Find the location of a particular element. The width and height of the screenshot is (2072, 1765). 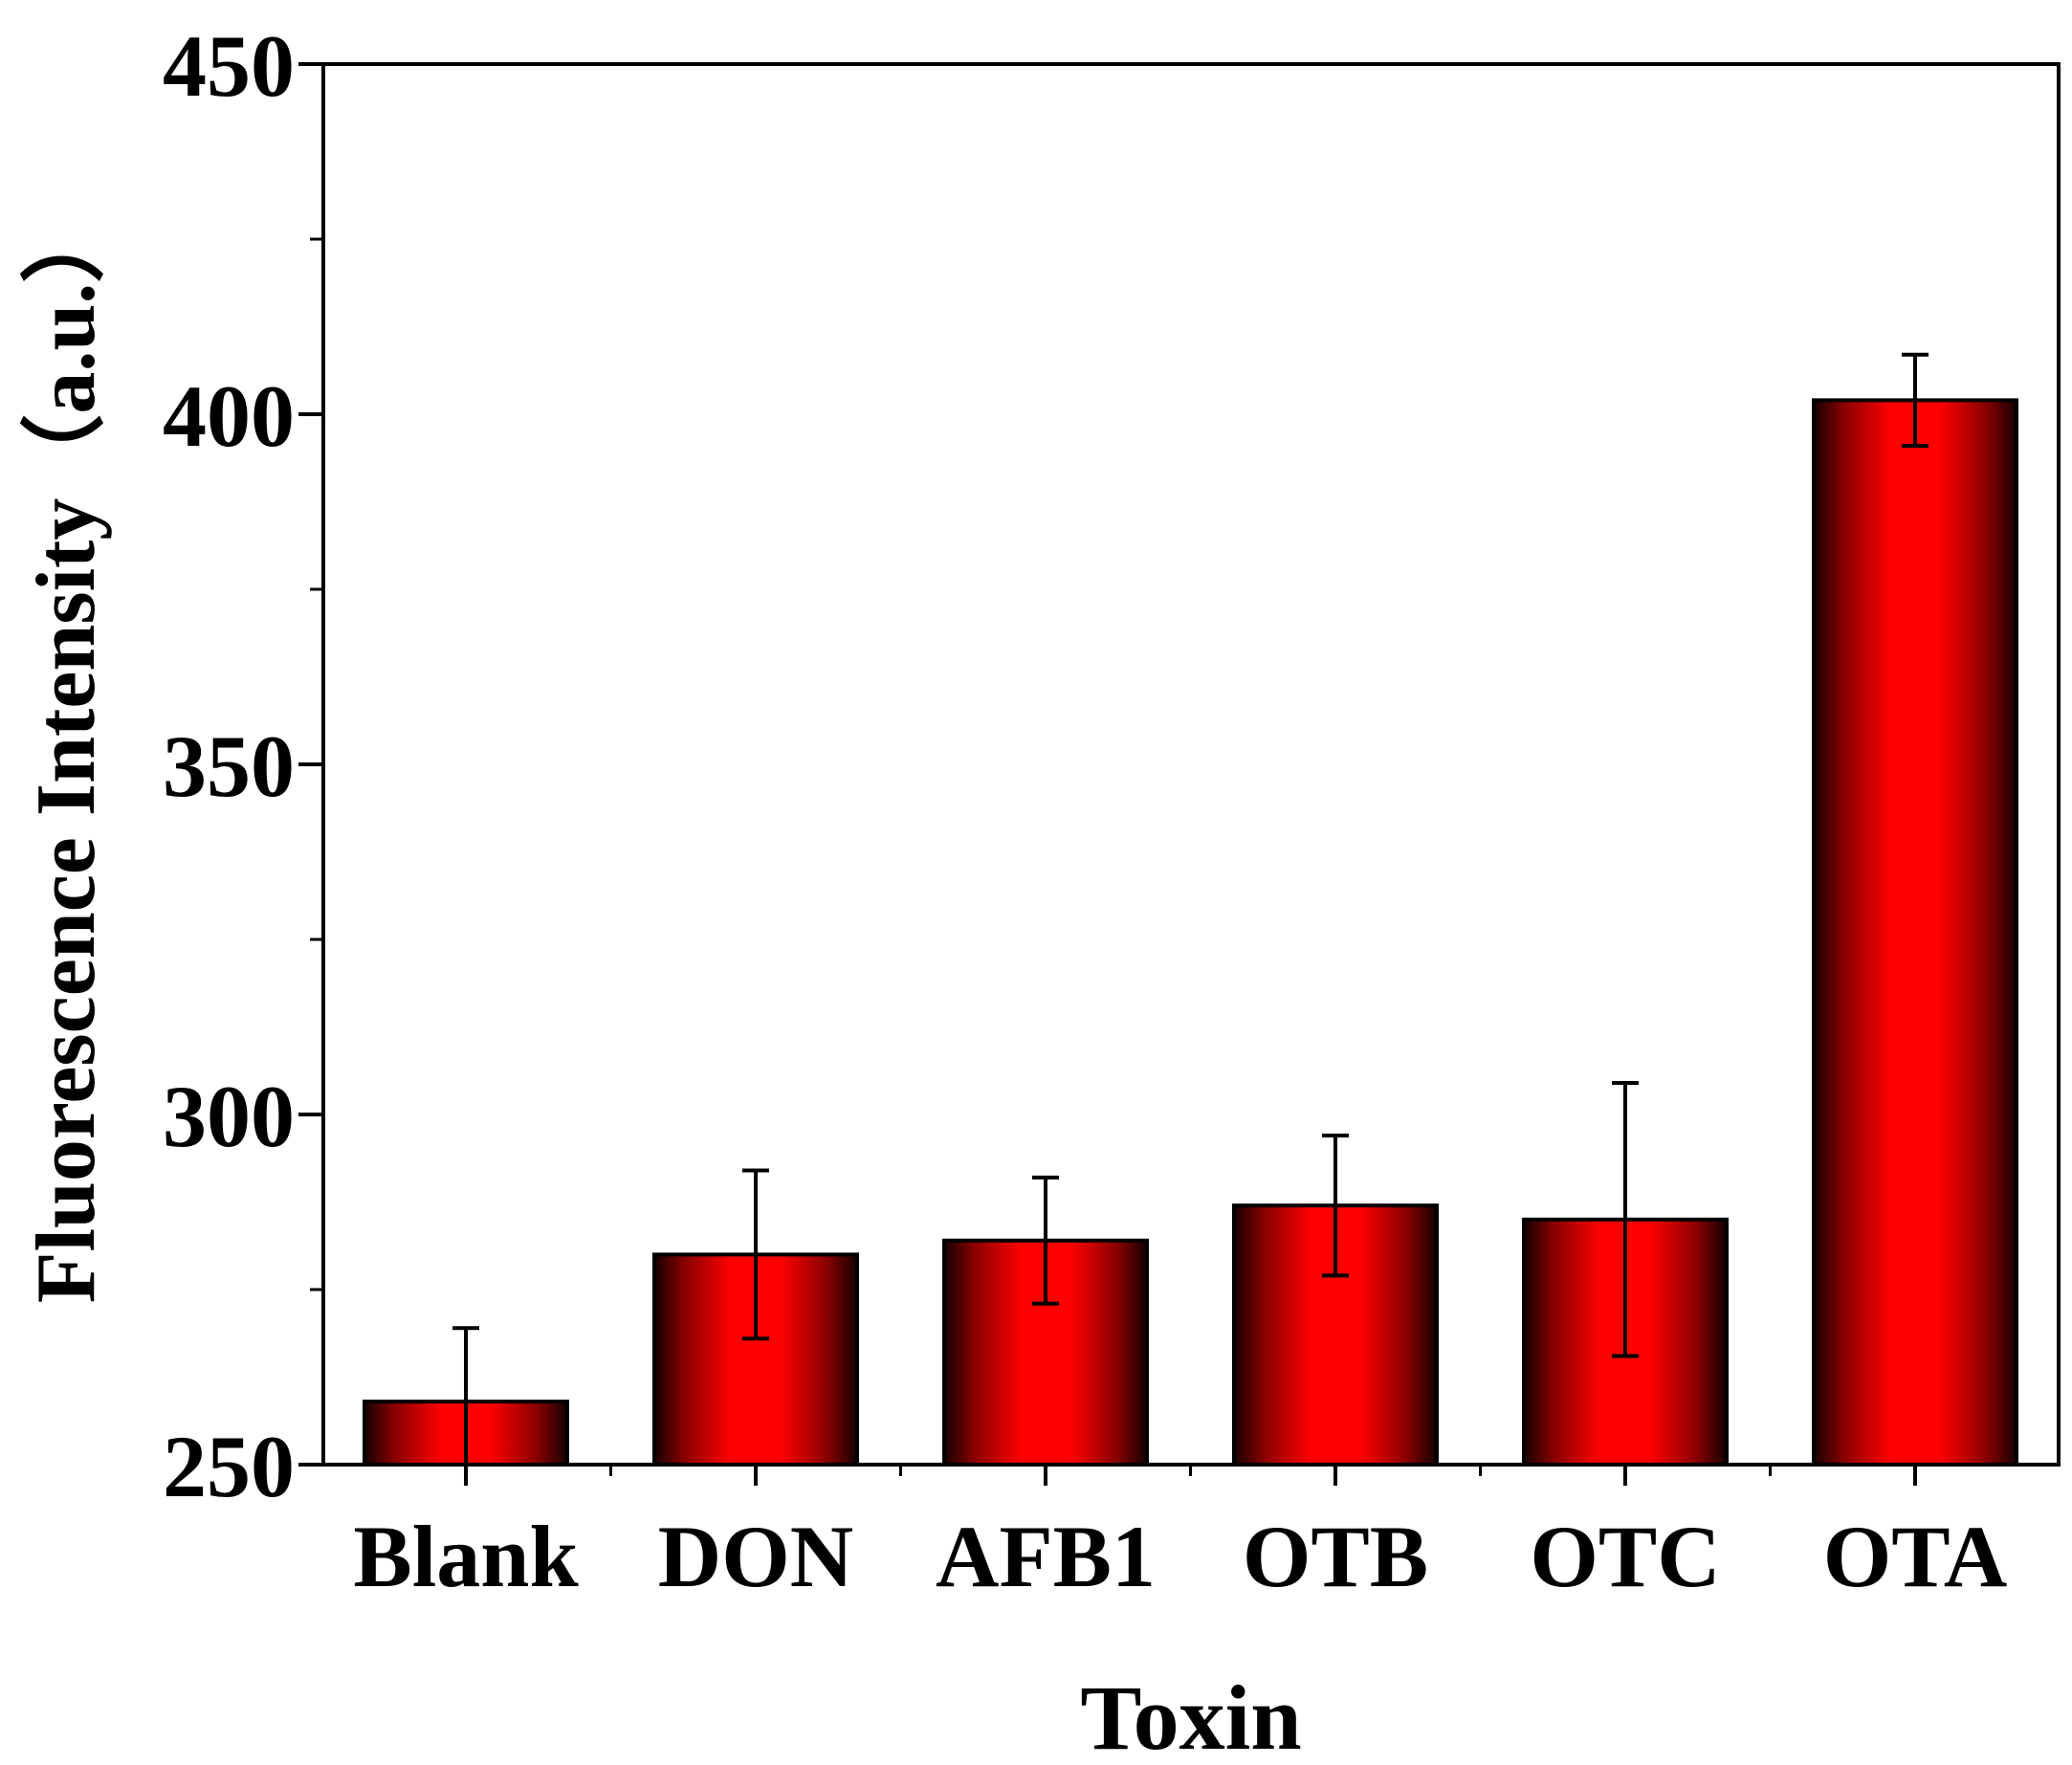

y-axis-title: Fluorescence Intensity（a.u.） is located at coordinates (66, 751).